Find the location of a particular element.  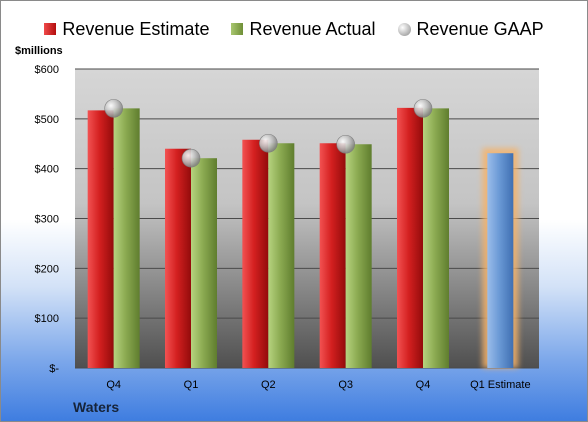

x-tick-label: Q3 is located at coordinates (345, 385).